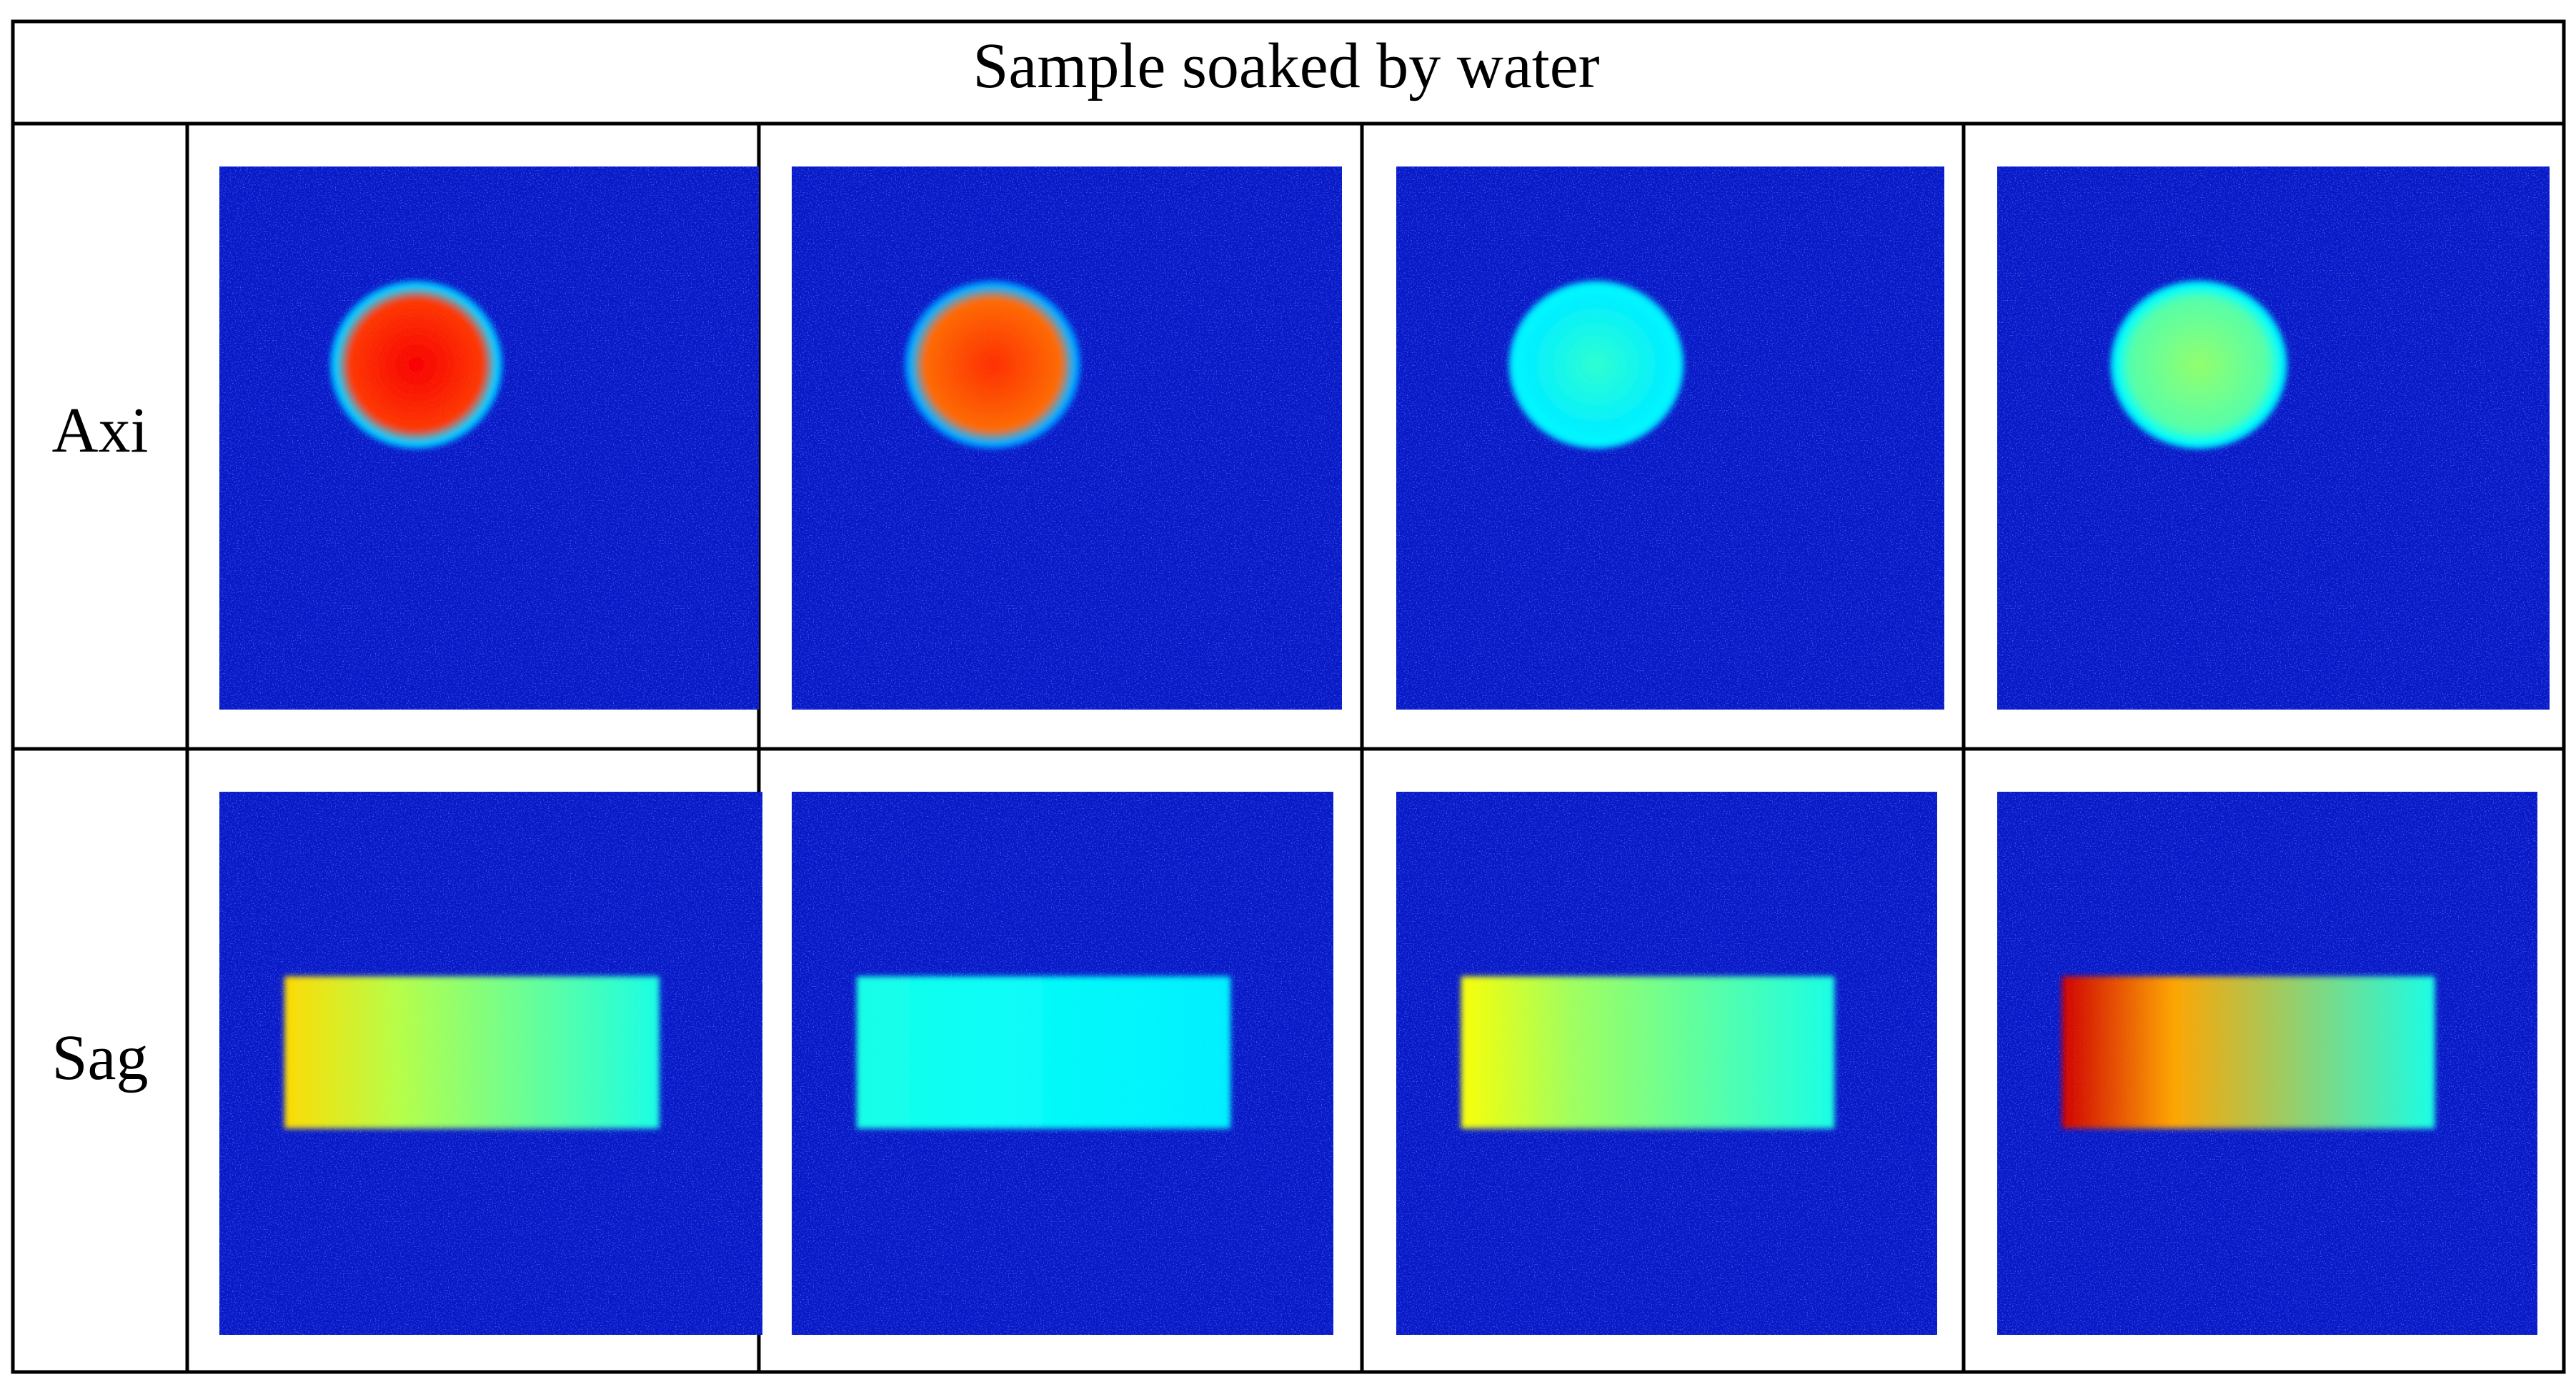 This screenshot has height=1387, width=2576. Describe the element at coordinates (1286, 66) in the screenshot. I see `table-title: Sample soaked by water` at that location.